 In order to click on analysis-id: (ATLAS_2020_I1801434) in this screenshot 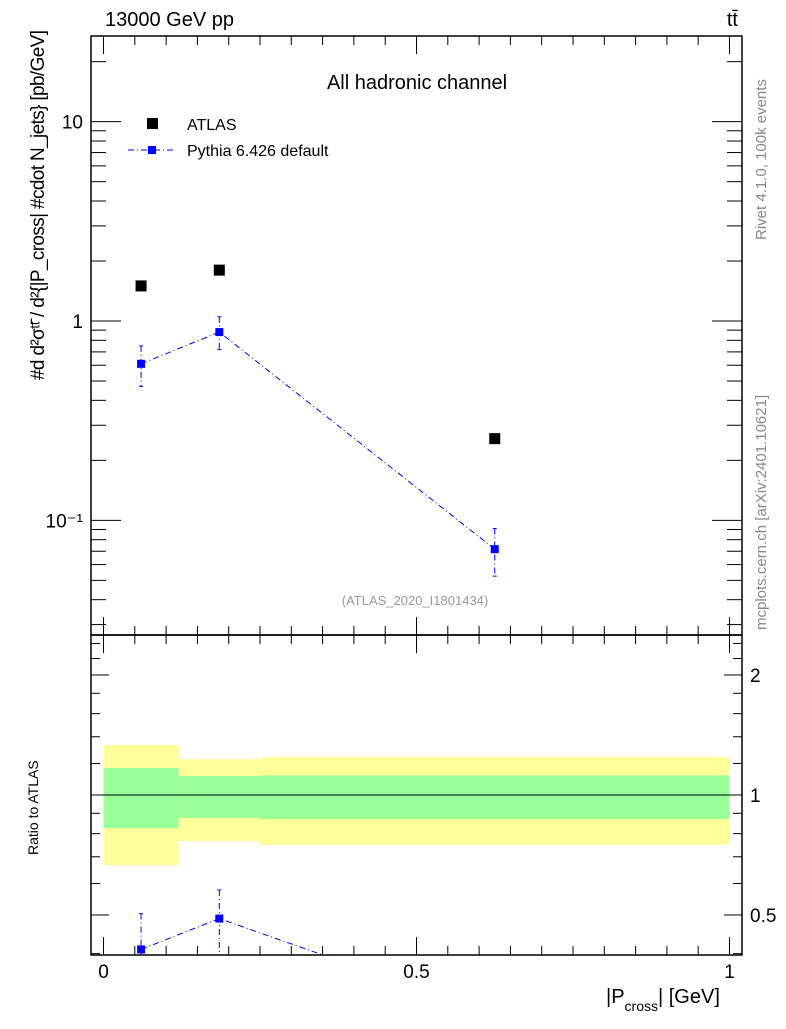, I will do `click(415, 600)`.